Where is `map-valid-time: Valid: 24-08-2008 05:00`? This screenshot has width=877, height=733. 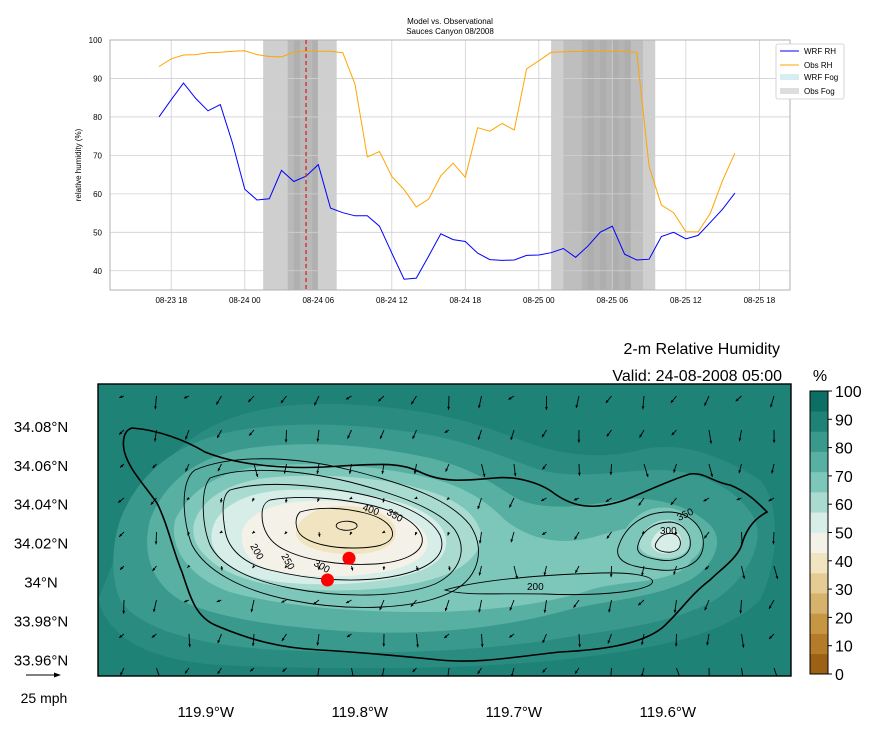 map-valid-time: Valid: 24-08-2008 05:00 is located at coordinates (697, 376).